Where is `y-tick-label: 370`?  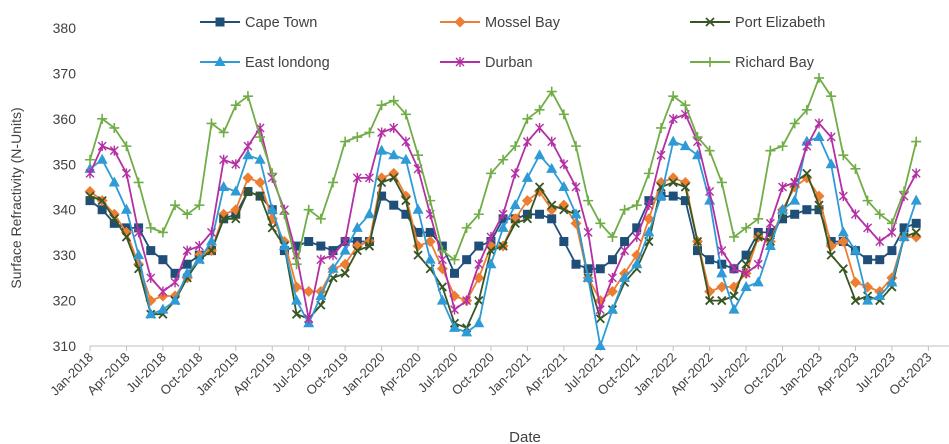 y-tick-label: 370 is located at coordinates (65, 73).